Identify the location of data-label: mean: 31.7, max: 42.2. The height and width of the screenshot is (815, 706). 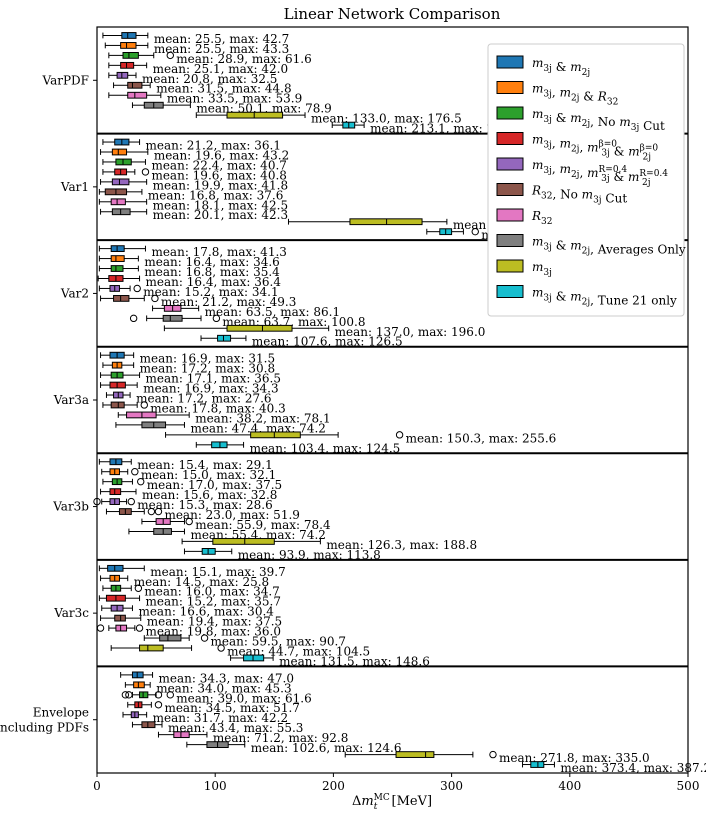
(220, 718).